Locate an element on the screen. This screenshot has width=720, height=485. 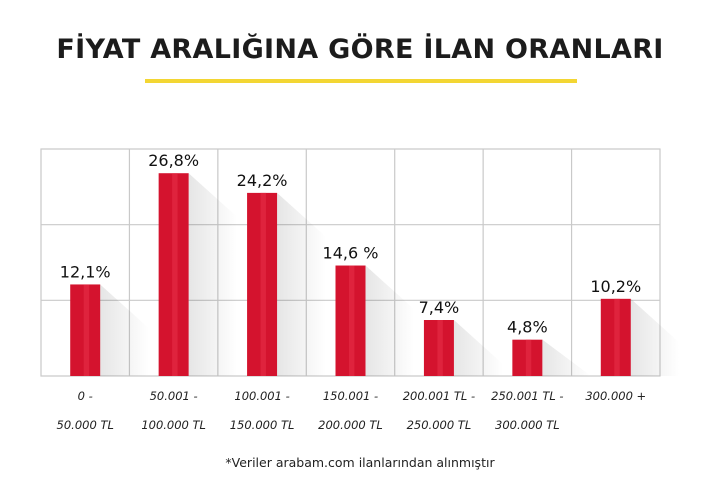
value-label: 26,8% is located at coordinates (173, 160).